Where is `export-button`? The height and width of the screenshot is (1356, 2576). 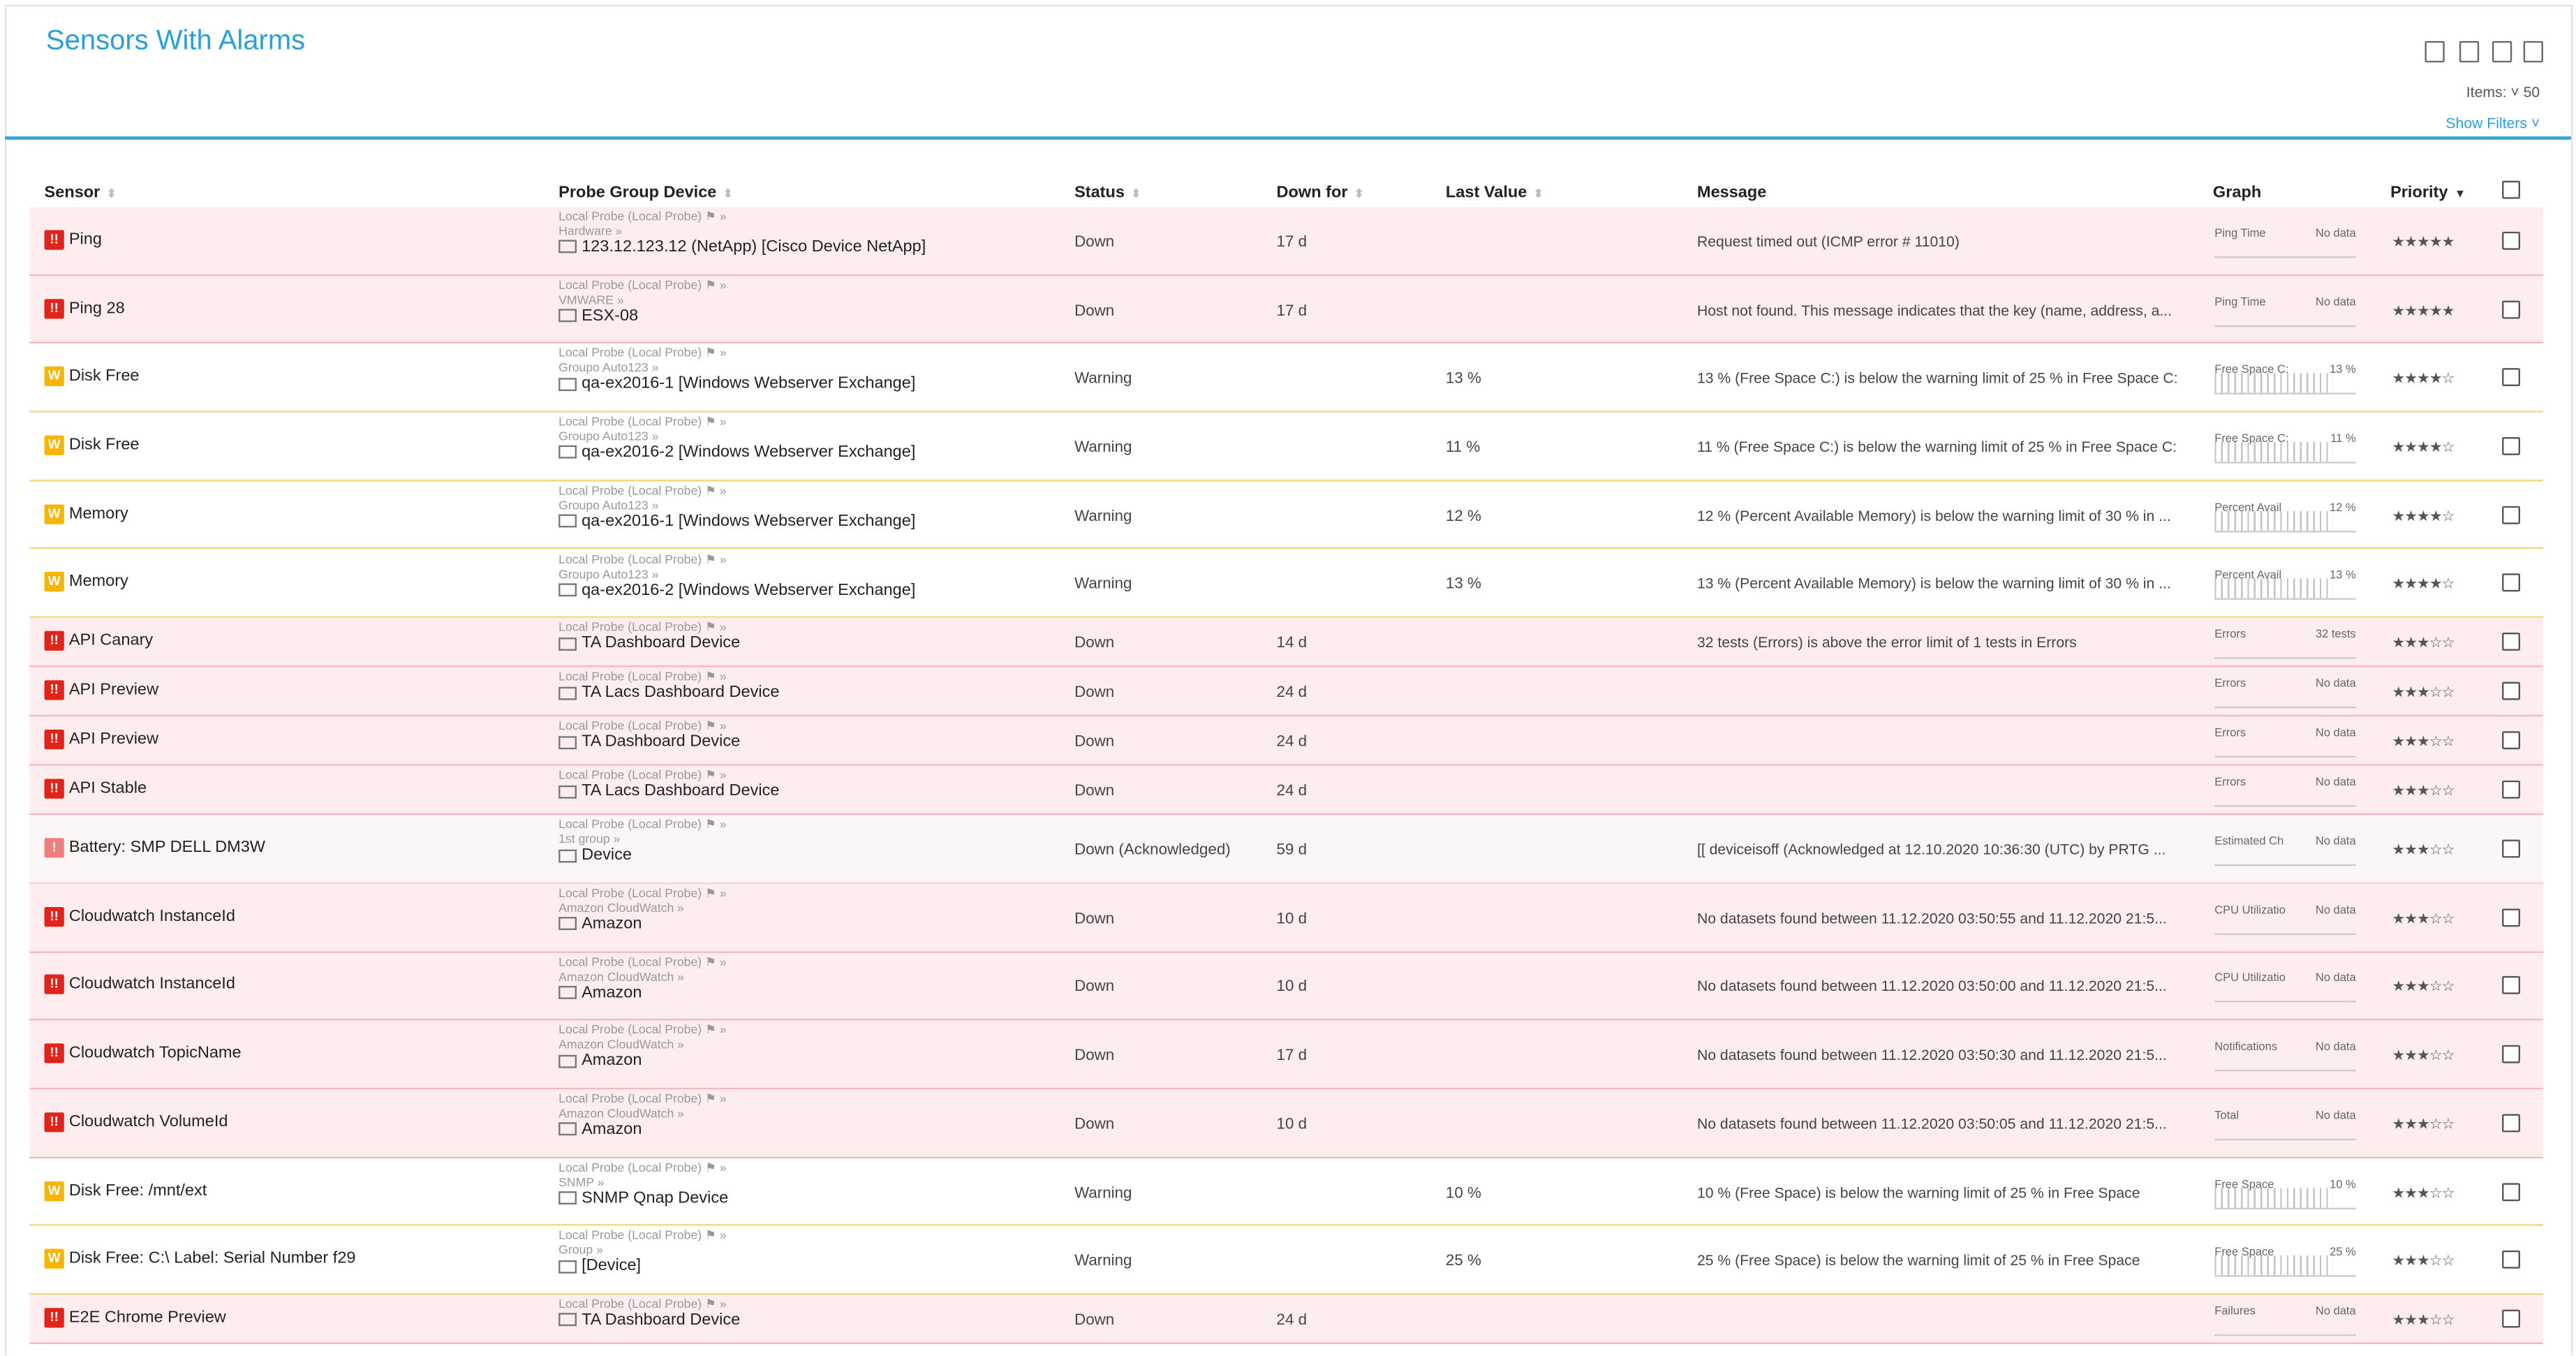
export-button is located at coordinates (2502, 52).